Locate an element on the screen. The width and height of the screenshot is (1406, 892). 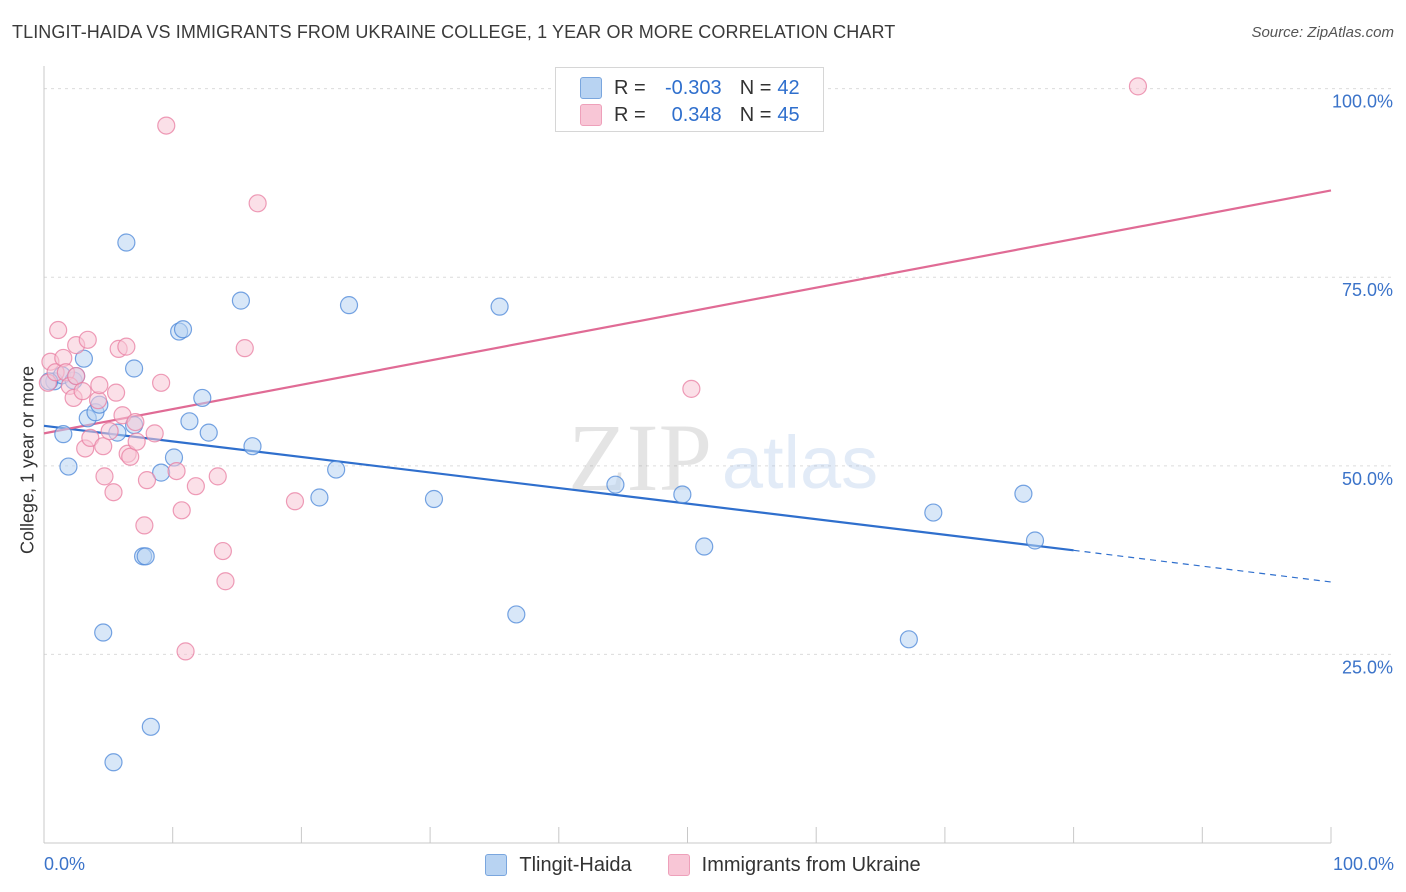
watermark-atlas: atlas is located at coordinates (800, 462).